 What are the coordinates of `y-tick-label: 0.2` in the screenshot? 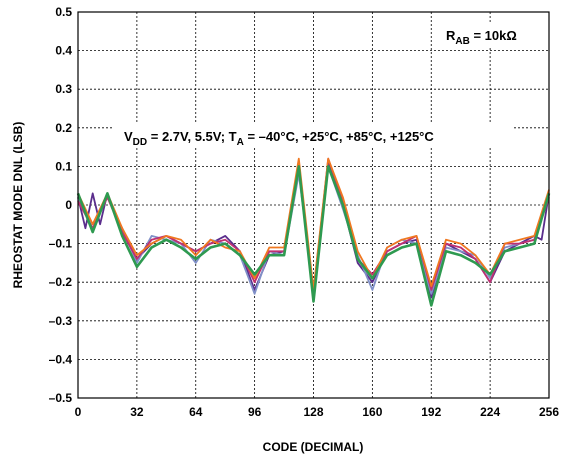 It's located at (63, 128).